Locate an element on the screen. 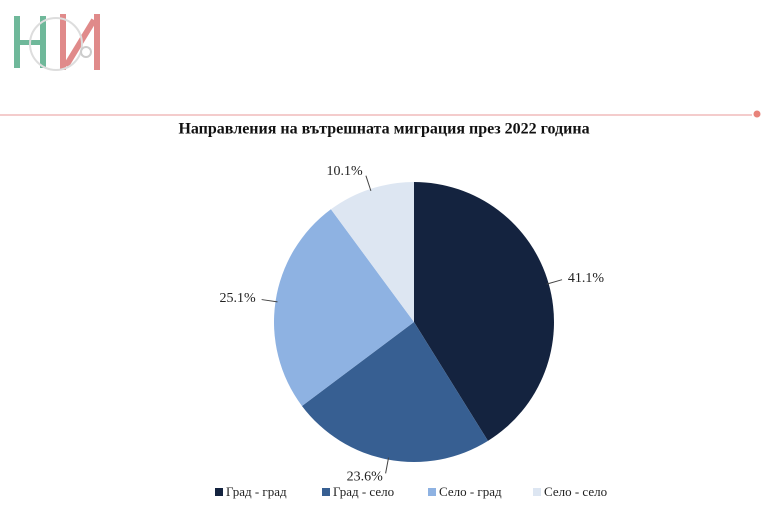  legend-label: Село - град is located at coordinates (470, 491).